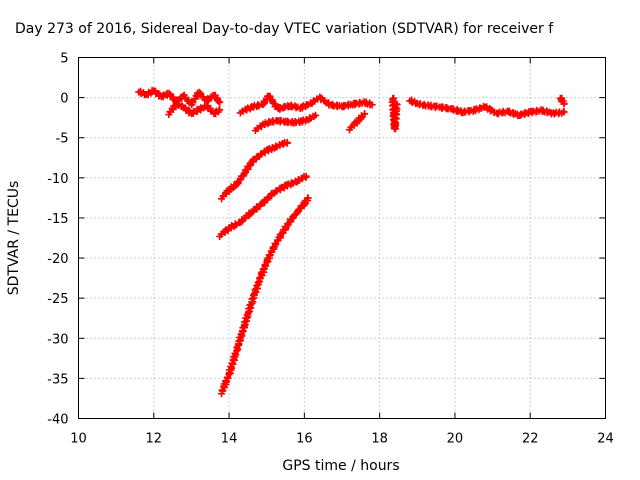 This screenshot has width=640, height=480. I want to click on y-tick-label: -30, so click(57, 339).